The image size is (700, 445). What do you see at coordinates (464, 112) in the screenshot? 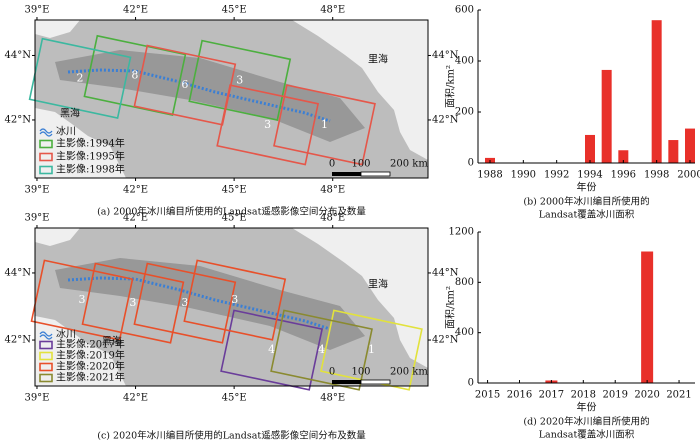
I see `y-tick-label: 200` at bounding box center [464, 112].